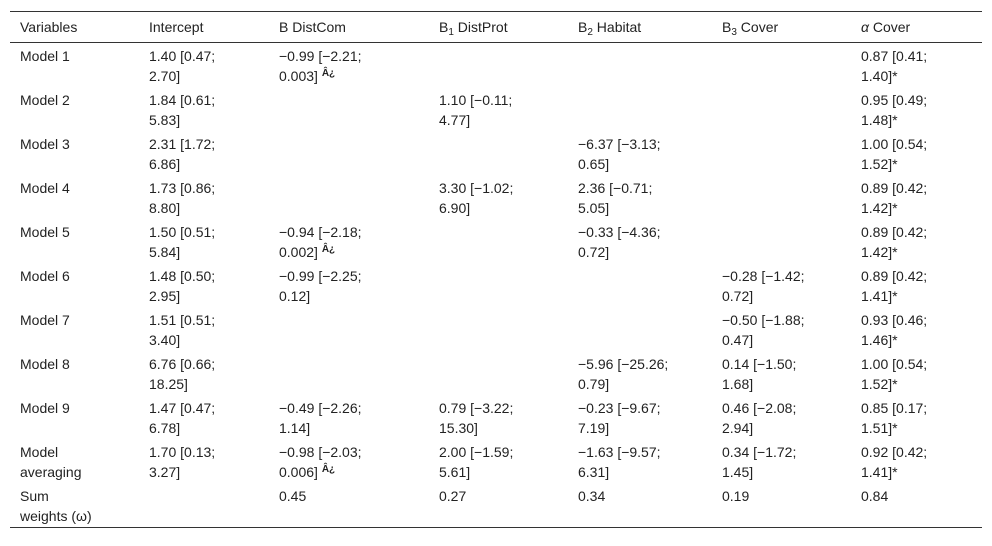 Image resolution: width=992 pixels, height=546 pixels. I want to click on cell-line: 1.42]*, so click(879, 208).